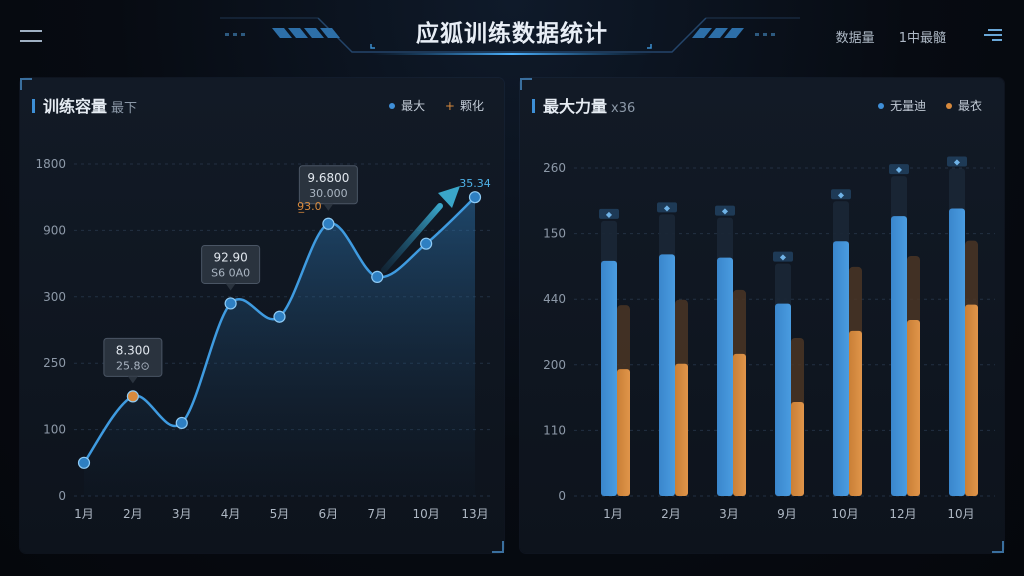  I want to click on title-frame, so click(510, 36).